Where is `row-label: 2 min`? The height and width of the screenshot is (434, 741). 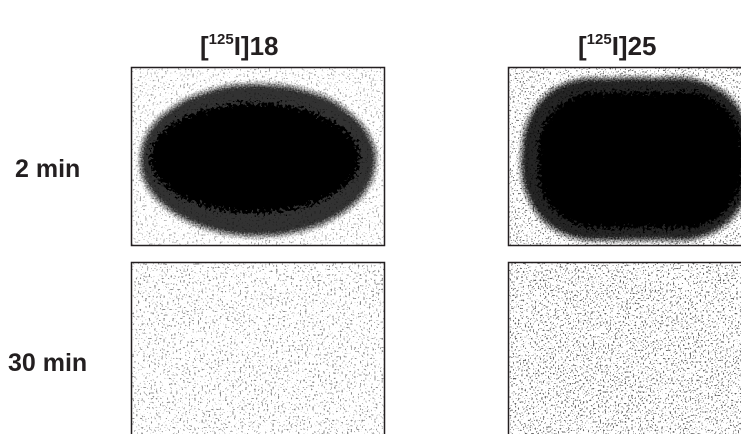
row-label: 2 min is located at coordinates (47, 169).